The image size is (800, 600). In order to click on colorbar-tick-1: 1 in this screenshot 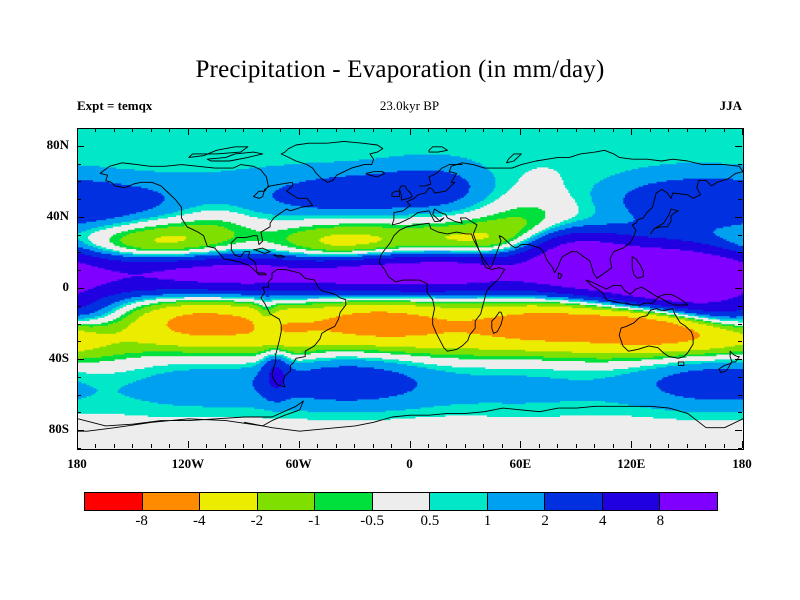, I will do `click(487, 521)`.